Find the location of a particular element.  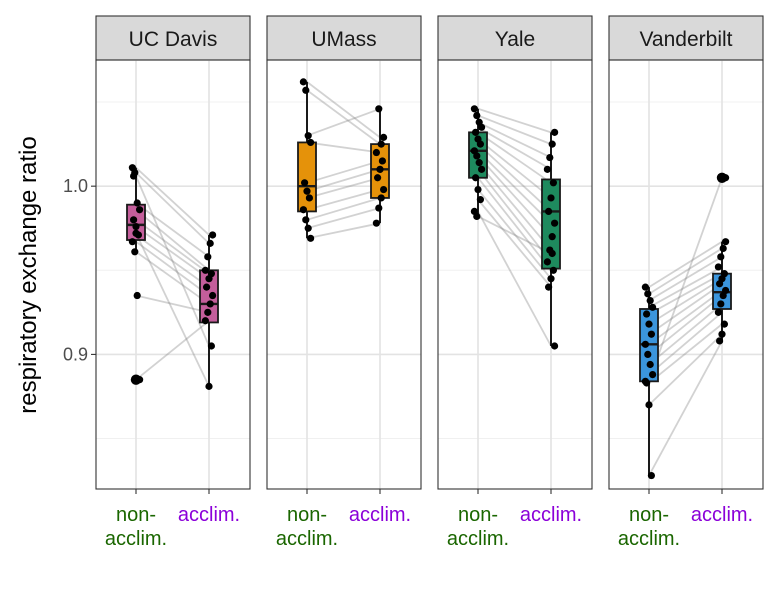

y-axis-title: respiratory exchange ratio is located at coordinates (28, 274).